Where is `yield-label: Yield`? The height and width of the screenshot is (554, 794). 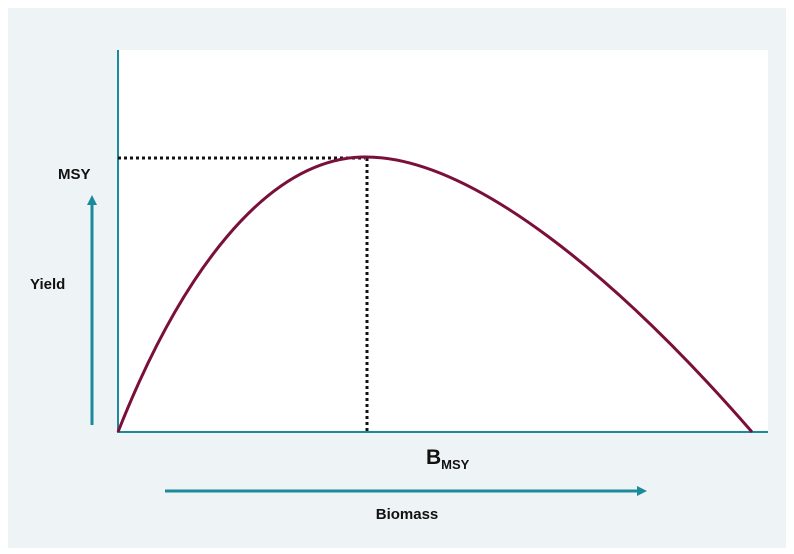
yield-label: Yield is located at coordinates (47, 284).